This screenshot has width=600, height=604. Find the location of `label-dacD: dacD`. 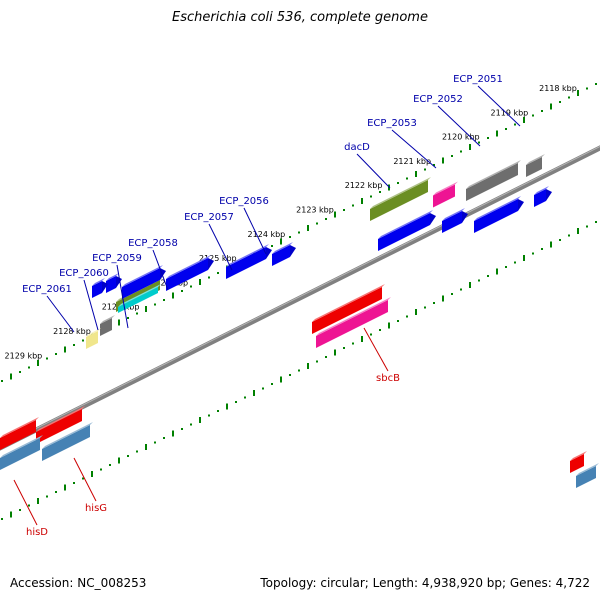

label-dacD: dacD is located at coordinates (357, 147).